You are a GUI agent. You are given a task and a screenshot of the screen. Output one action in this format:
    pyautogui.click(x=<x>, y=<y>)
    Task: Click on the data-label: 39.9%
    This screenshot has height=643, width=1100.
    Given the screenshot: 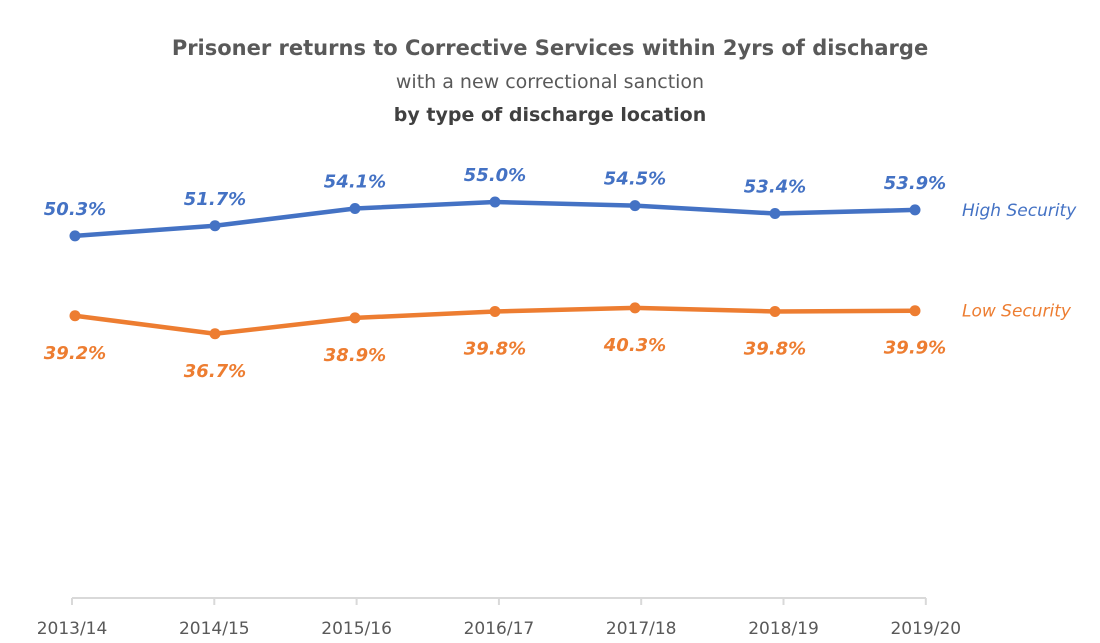 What is the action you would take?
    pyautogui.click(x=915, y=348)
    